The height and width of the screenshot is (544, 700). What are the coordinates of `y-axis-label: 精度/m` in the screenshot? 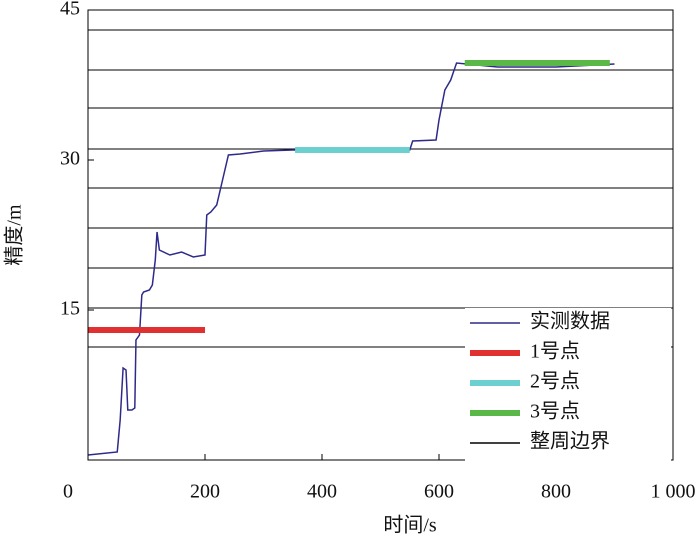 It's located at (14, 235).